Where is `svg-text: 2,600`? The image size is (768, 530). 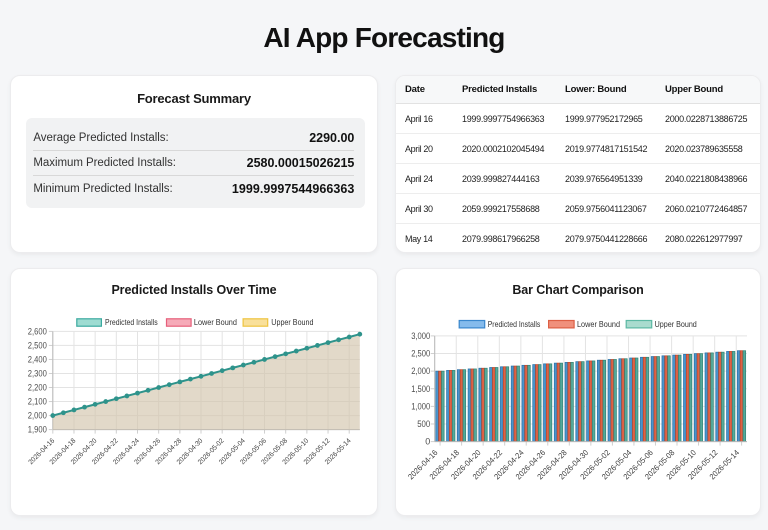
svg-text: 2,600 is located at coordinates (37, 331).